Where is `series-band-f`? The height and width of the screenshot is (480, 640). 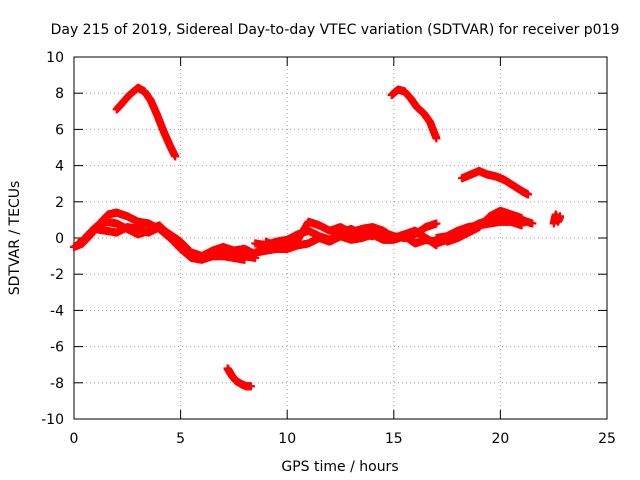 series-band-f is located at coordinates (351, 234).